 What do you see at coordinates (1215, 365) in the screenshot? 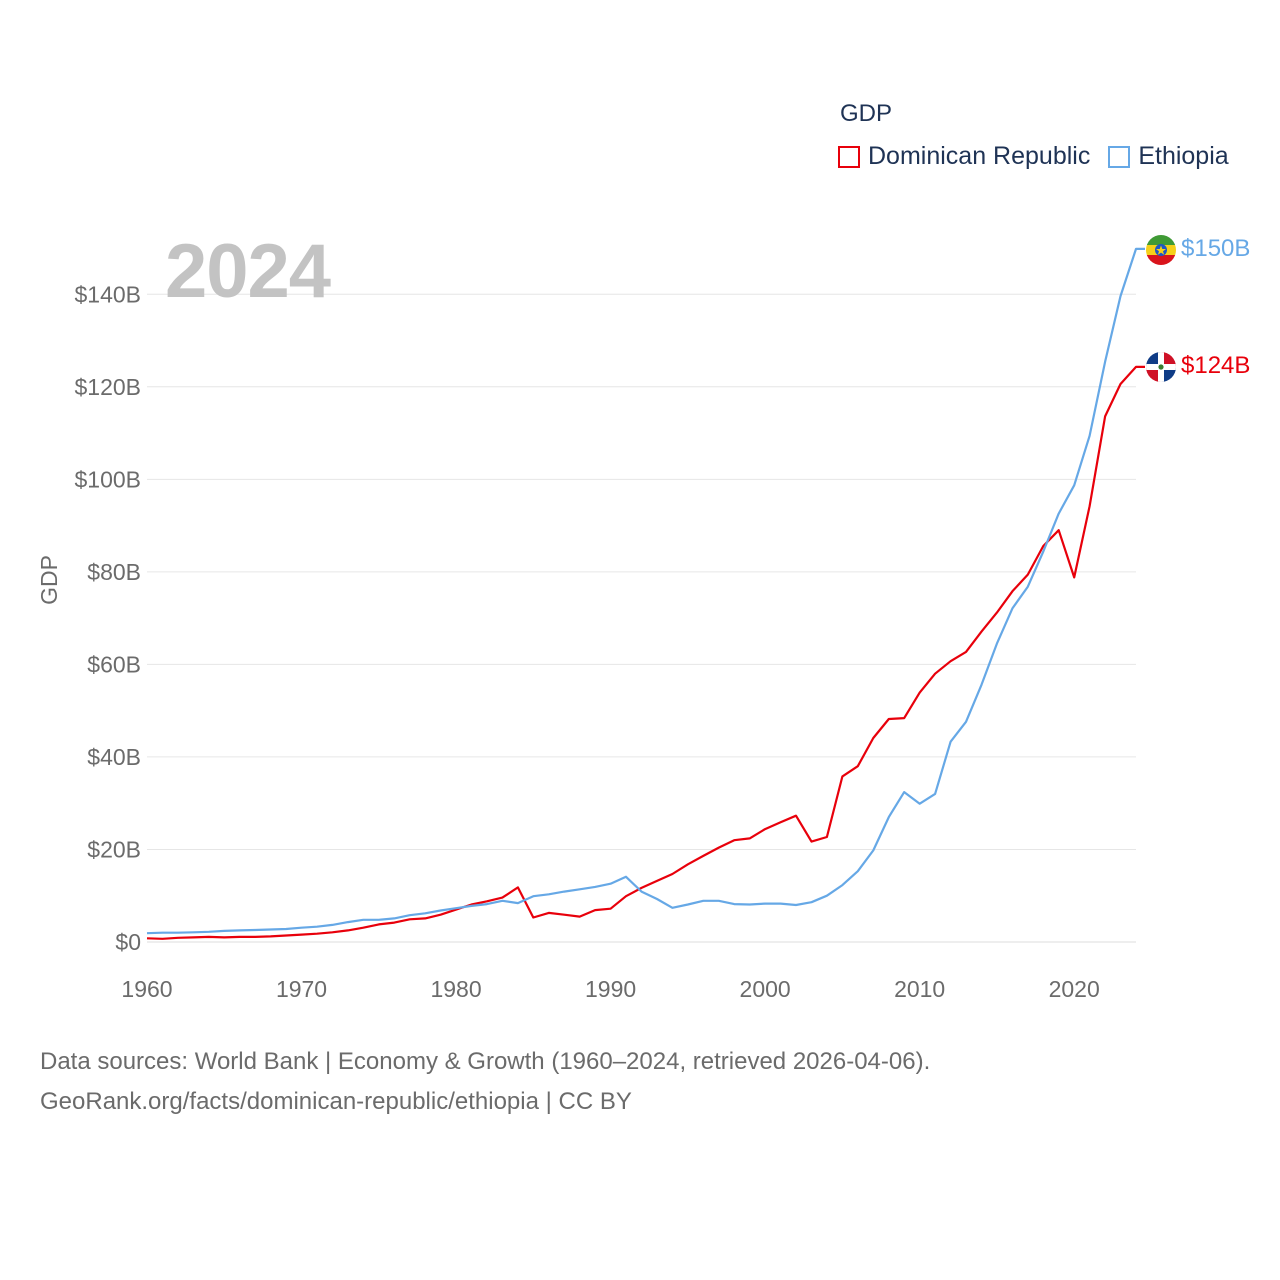
I see `dominican-republic-end-value-label: $124B` at bounding box center [1215, 365].